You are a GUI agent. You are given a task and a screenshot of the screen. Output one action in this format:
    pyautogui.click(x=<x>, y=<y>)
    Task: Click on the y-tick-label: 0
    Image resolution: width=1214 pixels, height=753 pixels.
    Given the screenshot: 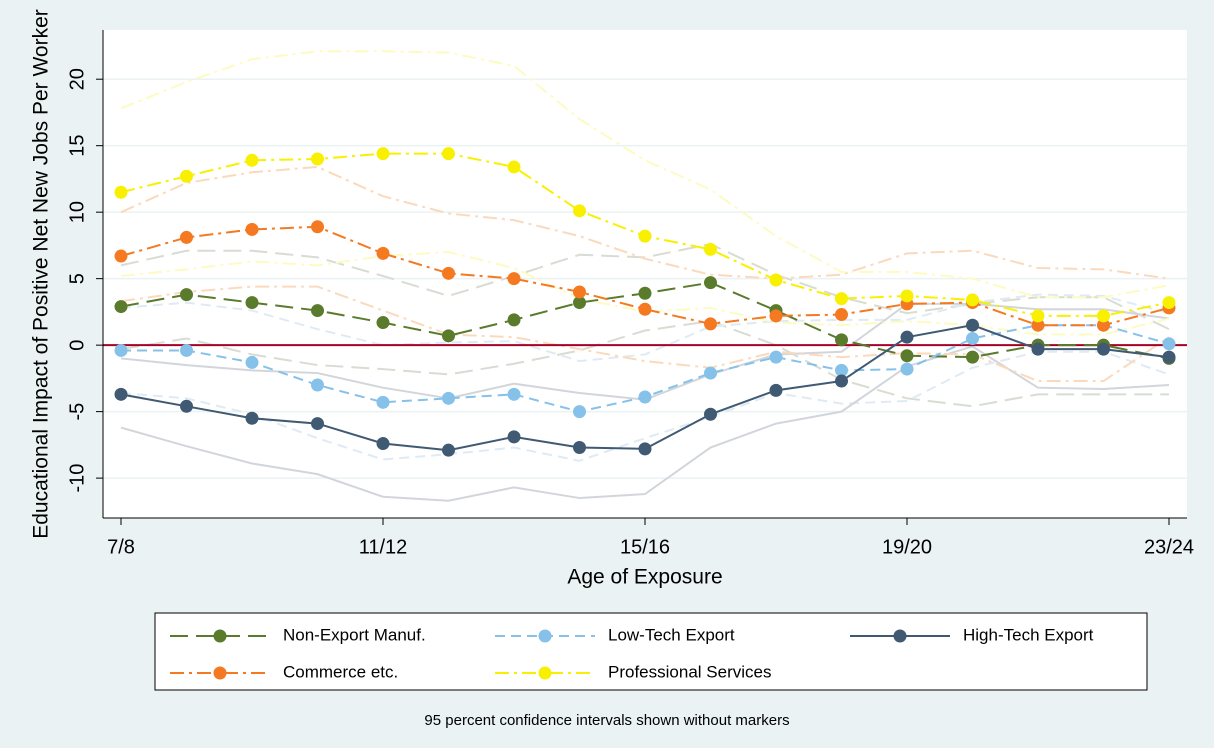 What is the action you would take?
    pyautogui.click(x=77, y=345)
    